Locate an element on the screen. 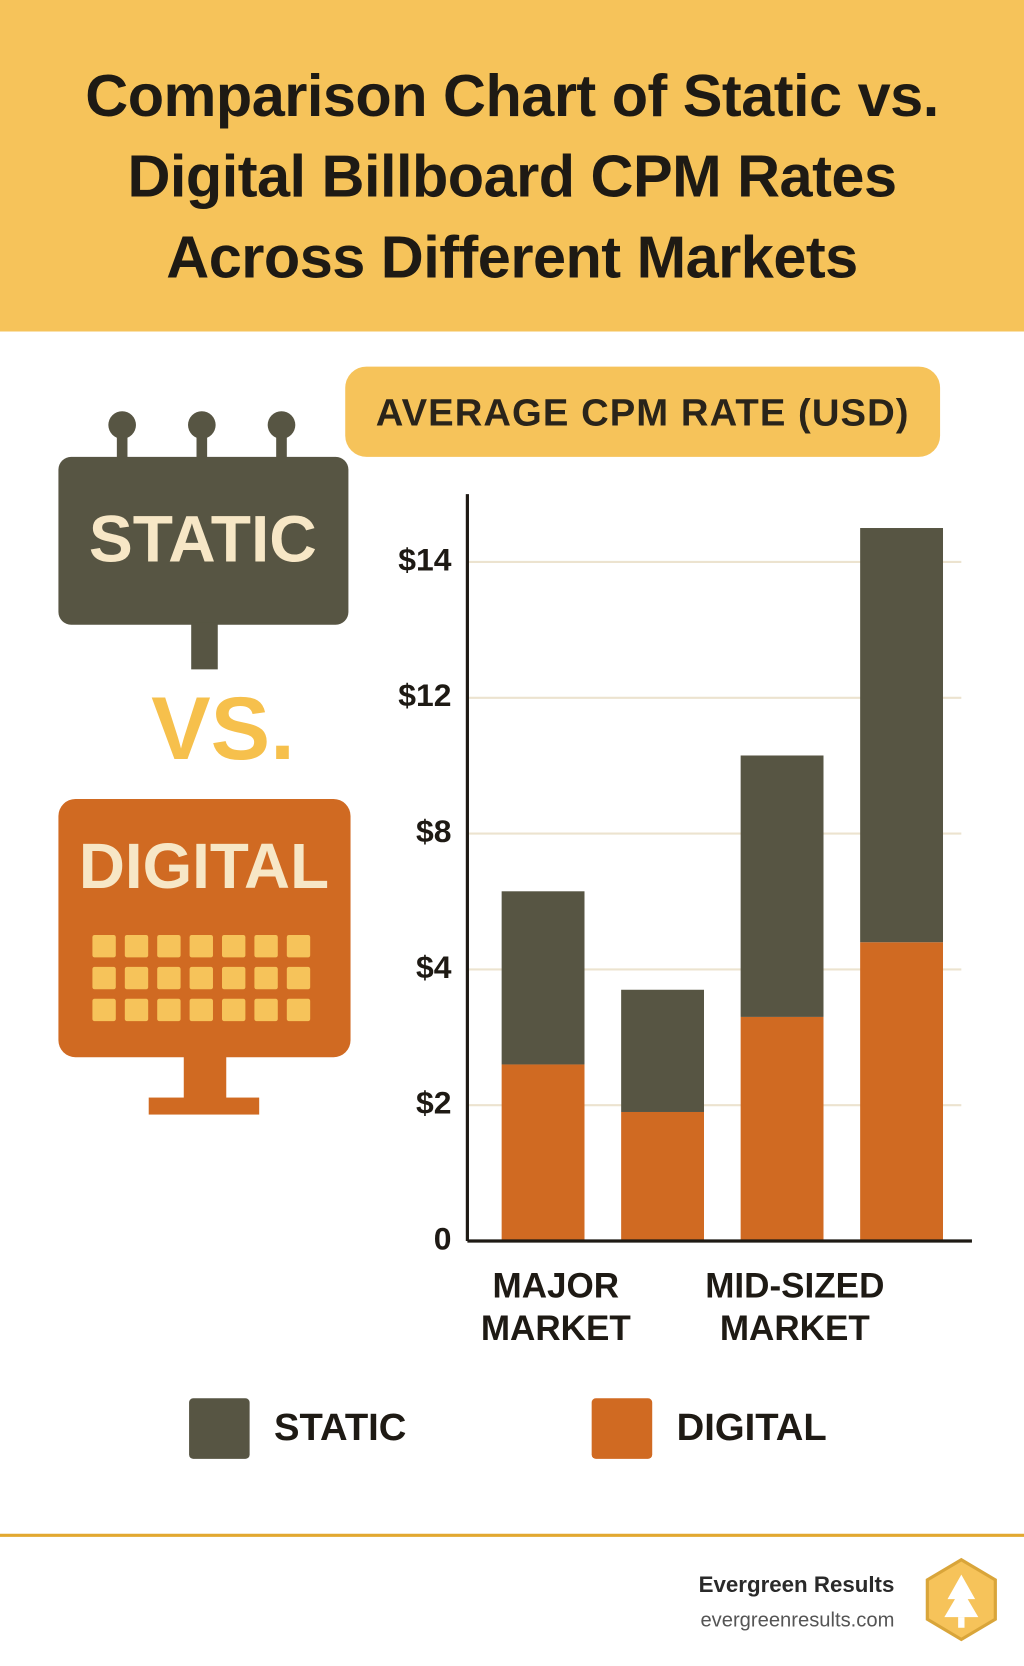 This screenshot has width=1024, height=1666. legend-label: DIGITAL is located at coordinates (752, 1427).